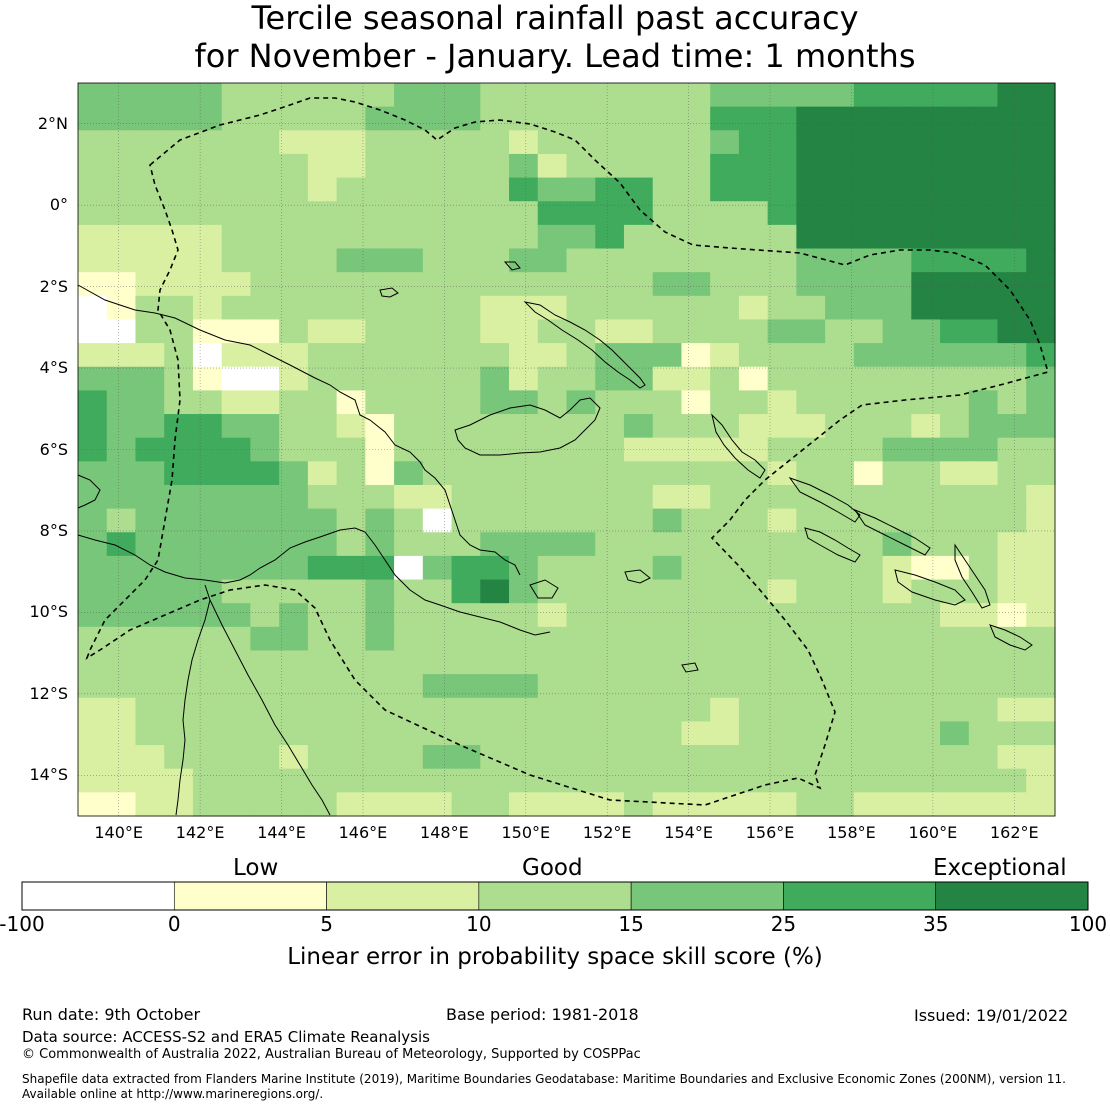 The image size is (1110, 1110). Describe the element at coordinates (1014, 832) in the screenshot. I see `lon-label: 162°E` at that location.